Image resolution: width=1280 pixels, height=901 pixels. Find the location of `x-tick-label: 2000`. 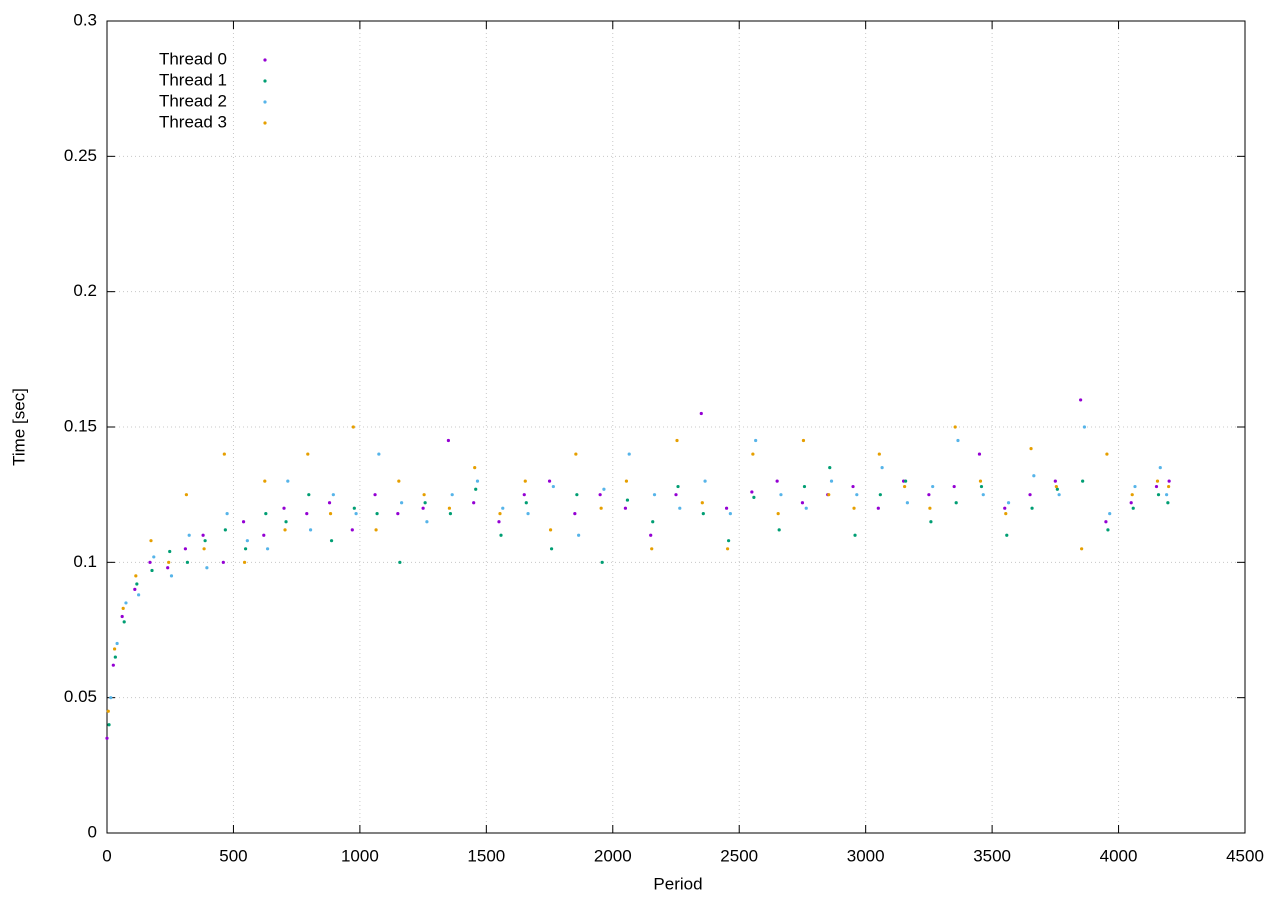

x-tick-label: 2000 is located at coordinates (613, 855).